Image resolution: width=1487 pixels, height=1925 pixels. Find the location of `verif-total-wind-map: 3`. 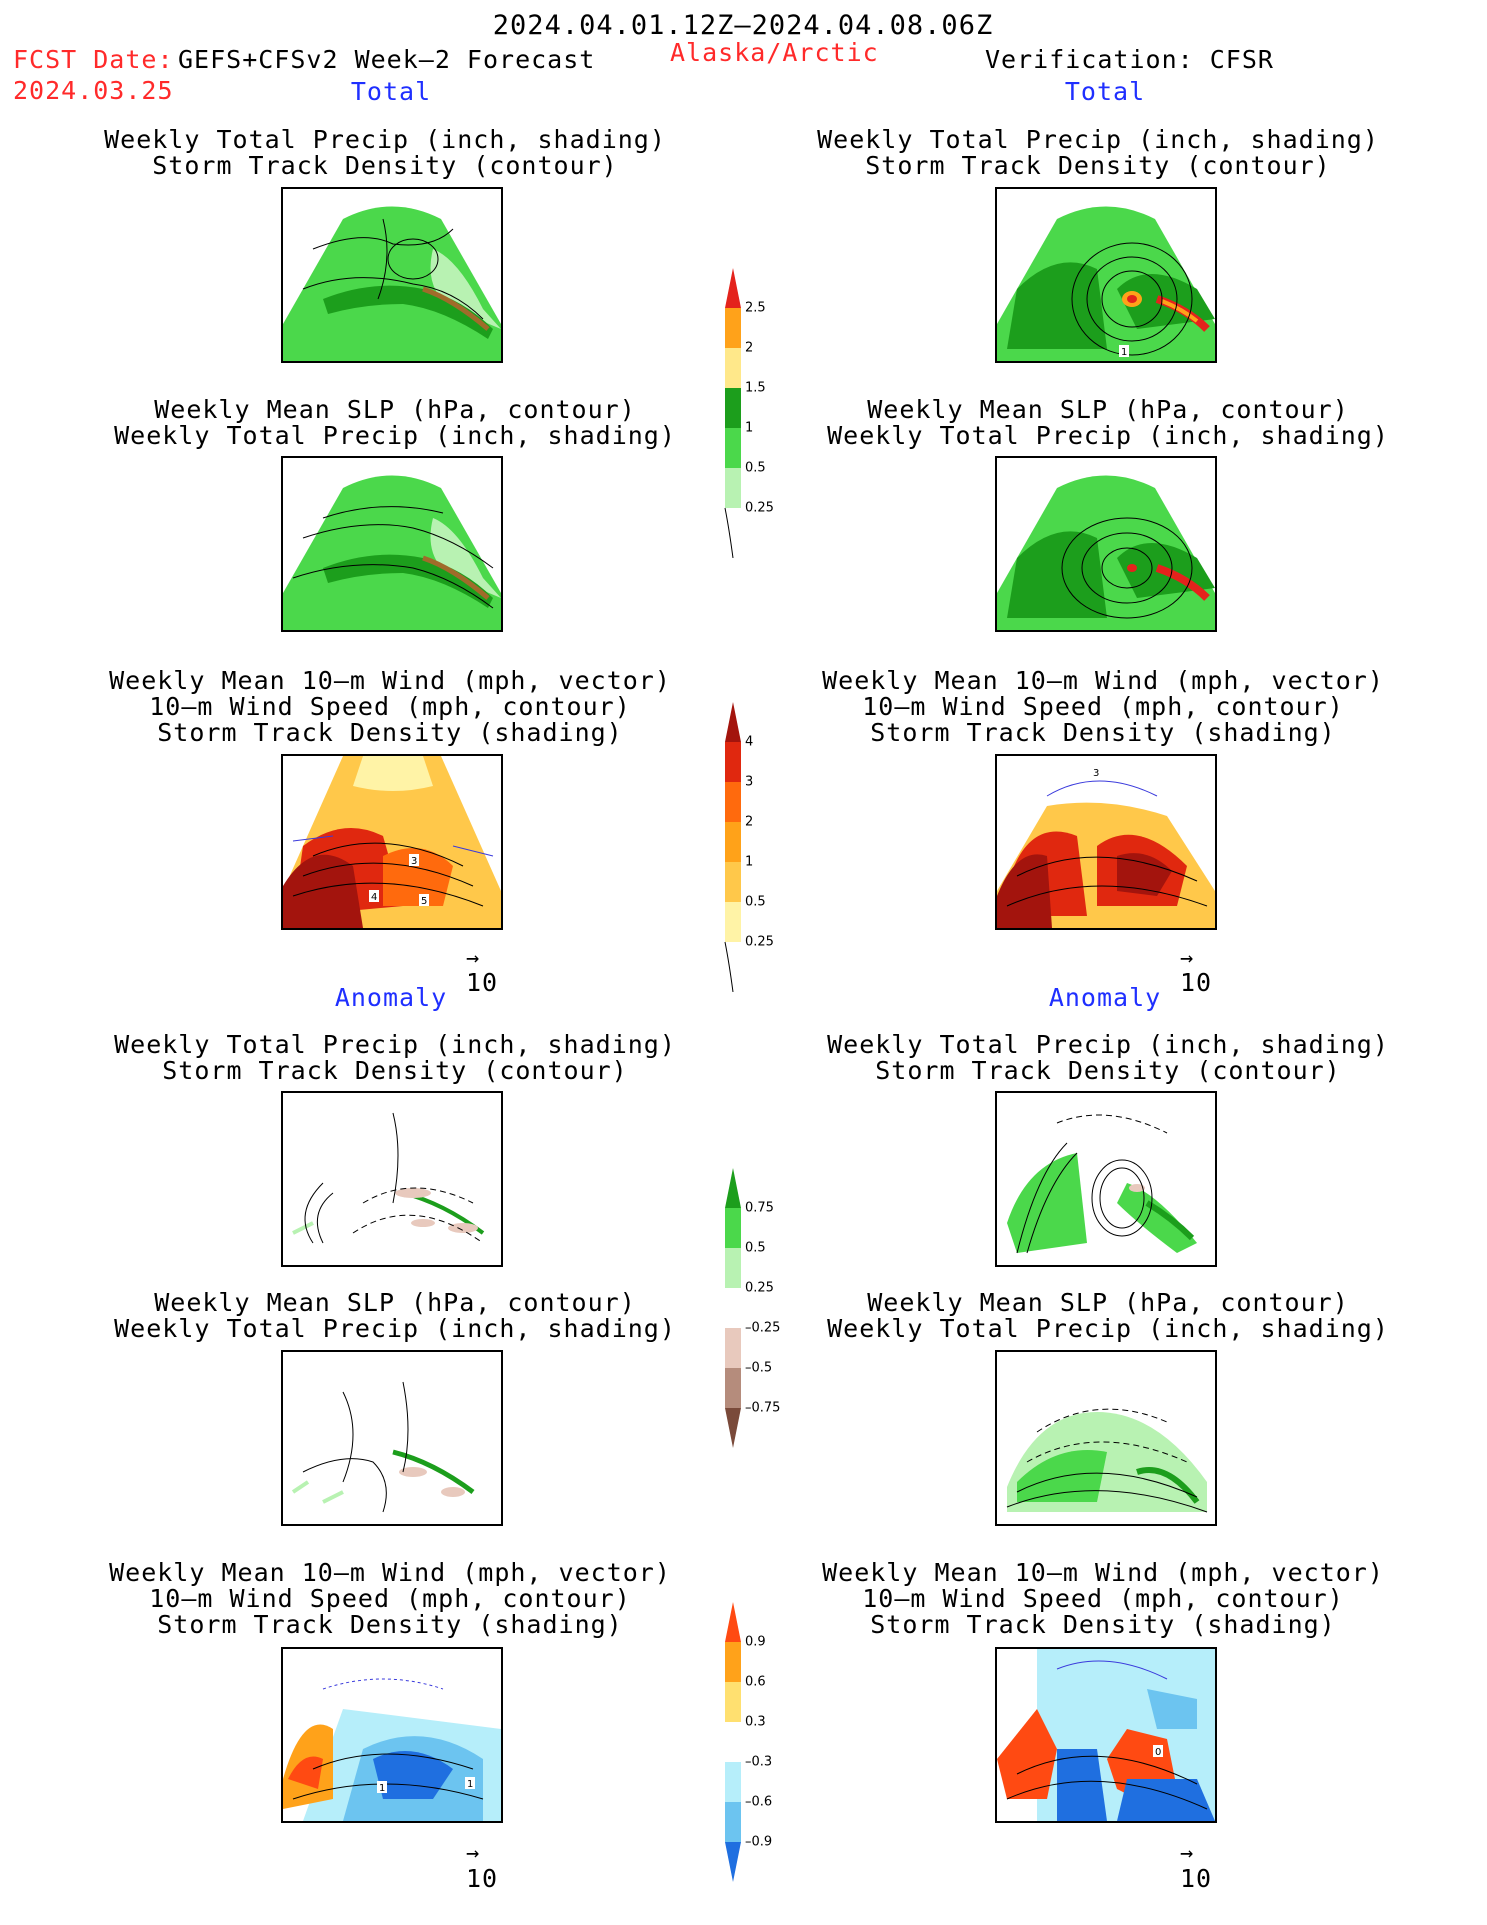

verif-total-wind-map: 3 is located at coordinates (1106, 842).